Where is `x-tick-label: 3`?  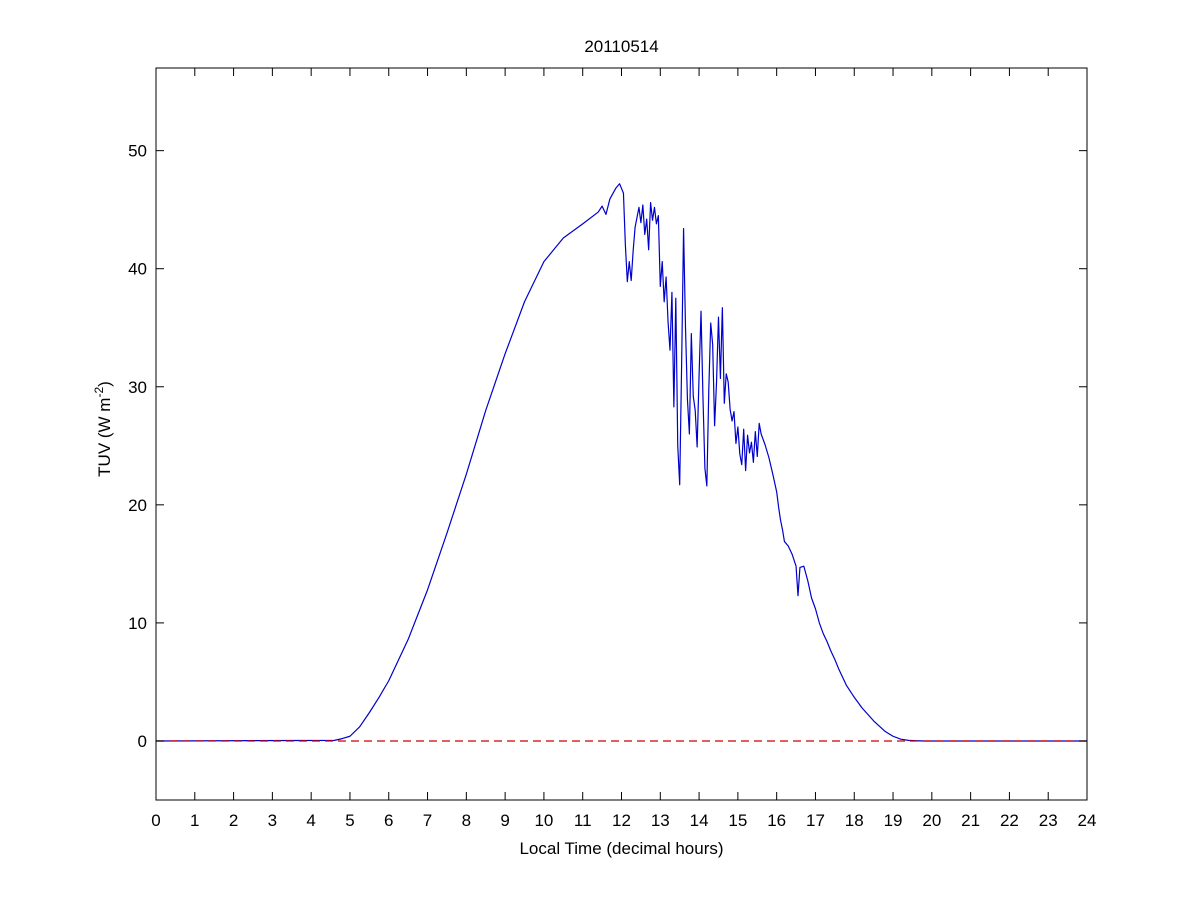 x-tick-label: 3 is located at coordinates (272, 820).